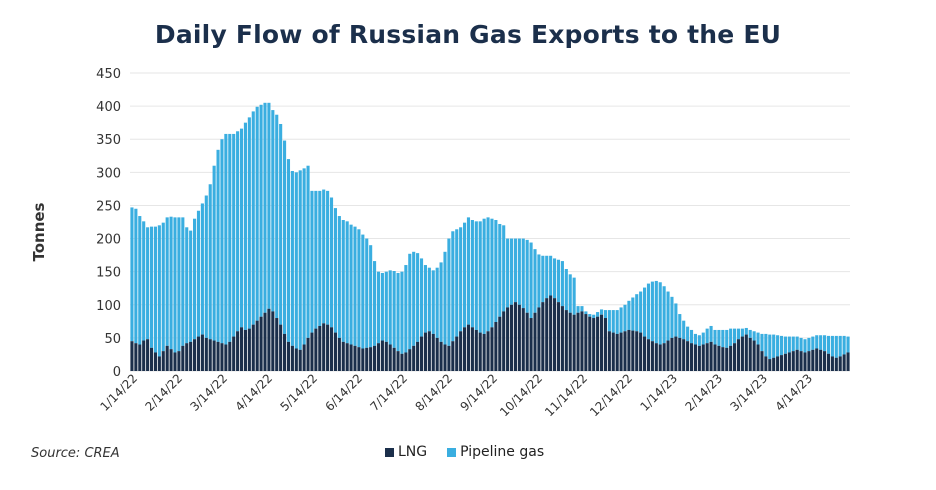  What do you see at coordinates (108, 140) in the screenshot?
I see `y-tick-label: 350` at bounding box center [108, 140].